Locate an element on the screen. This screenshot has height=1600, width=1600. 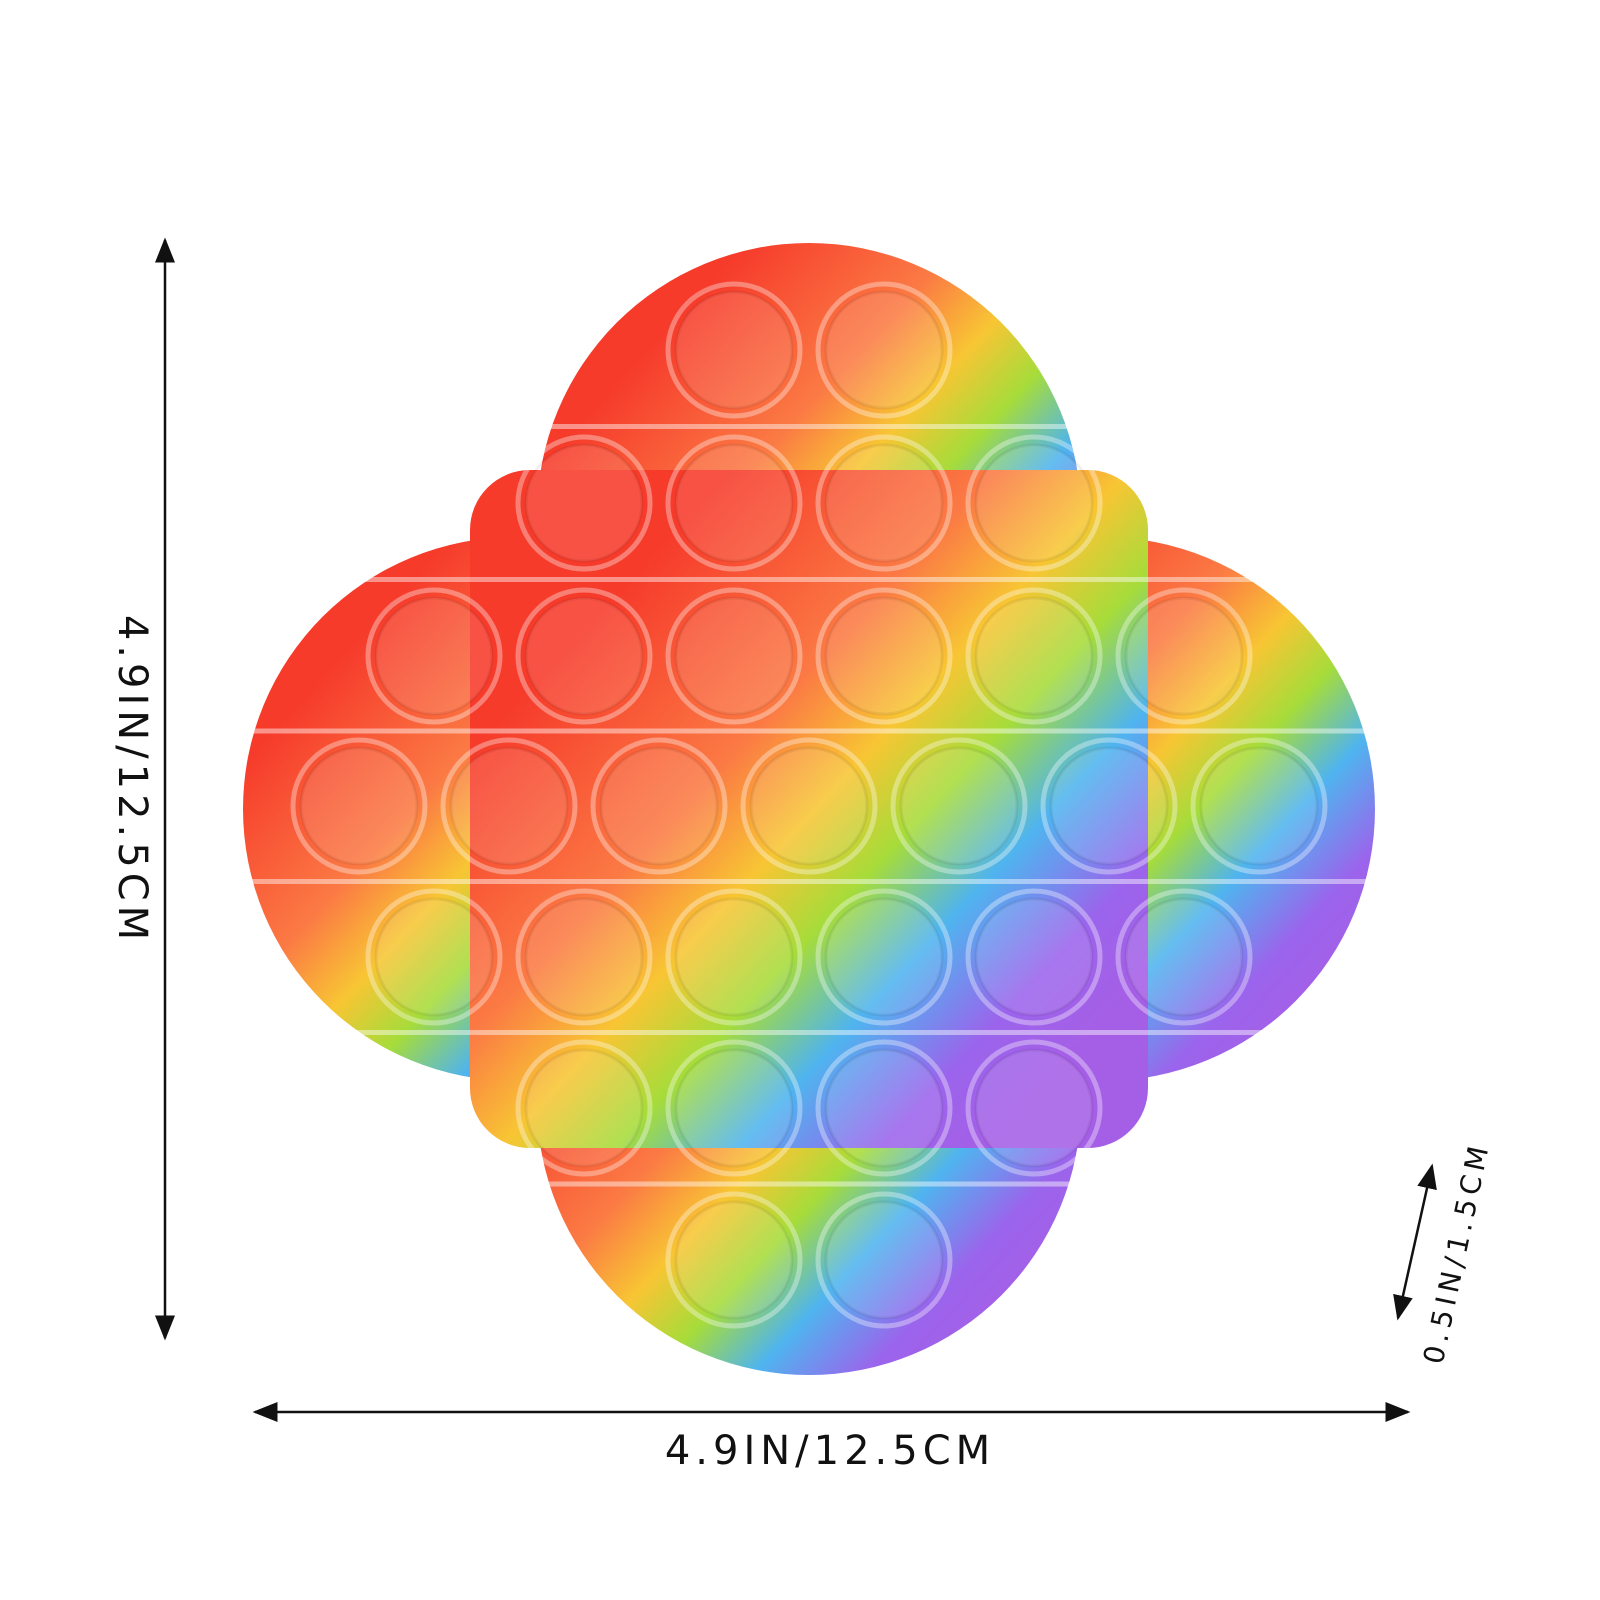
height-label: 4.9IN/12.5CM is located at coordinates (132, 780).